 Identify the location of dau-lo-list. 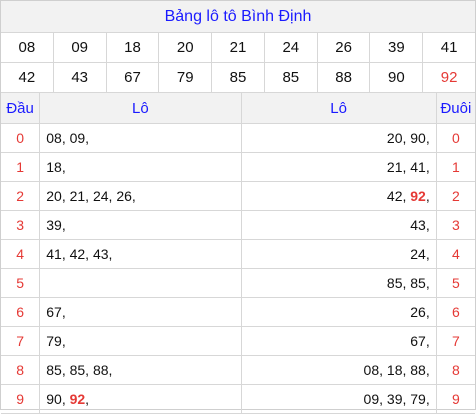
(140, 283).